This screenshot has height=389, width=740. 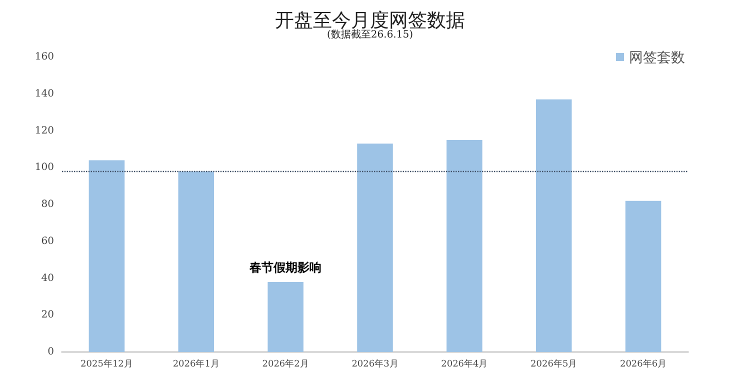 I want to click on annotation: 春节假期影响, so click(x=285, y=267).